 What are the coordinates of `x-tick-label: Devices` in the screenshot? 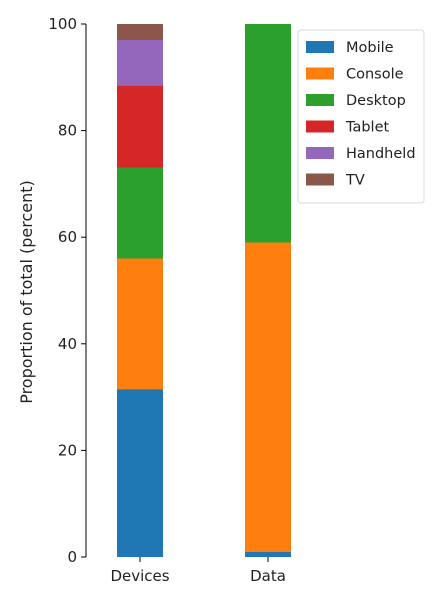 It's located at (139, 576).